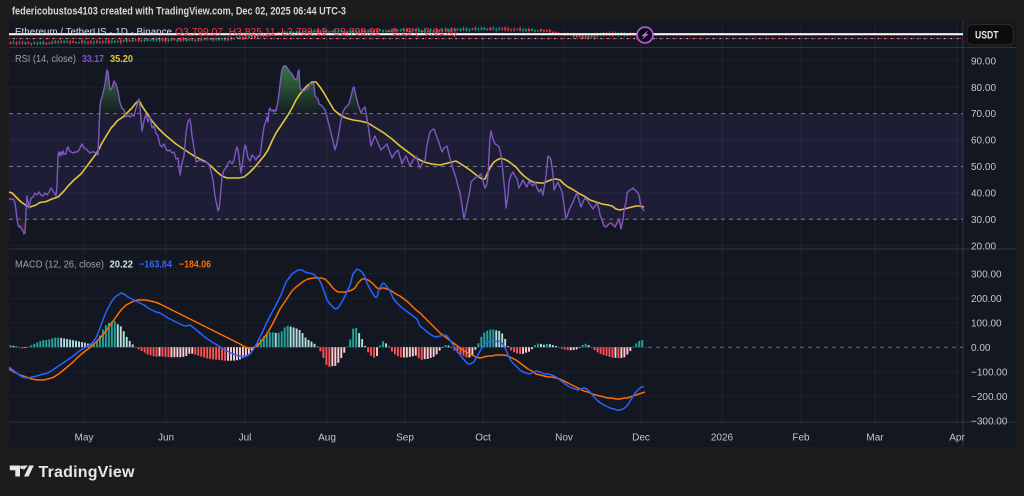 This screenshot has height=496, width=1024. I want to click on svg-text: −100.00, so click(989, 372).